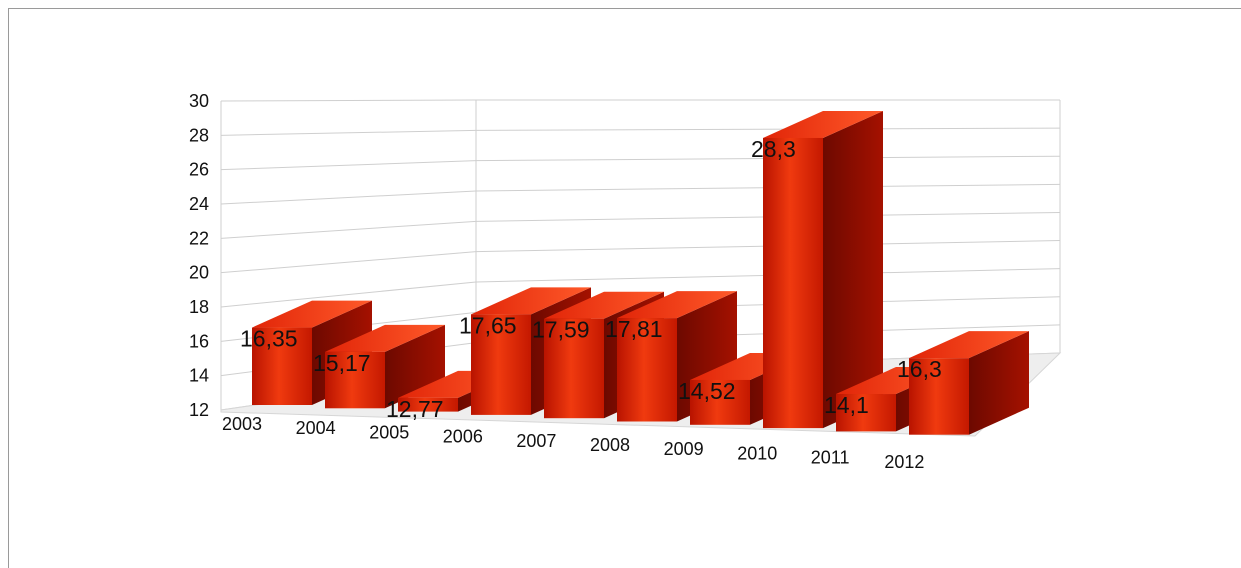 The height and width of the screenshot is (568, 1241). Describe the element at coordinates (773, 149) in the screenshot. I see `data-label: 28,3` at that location.